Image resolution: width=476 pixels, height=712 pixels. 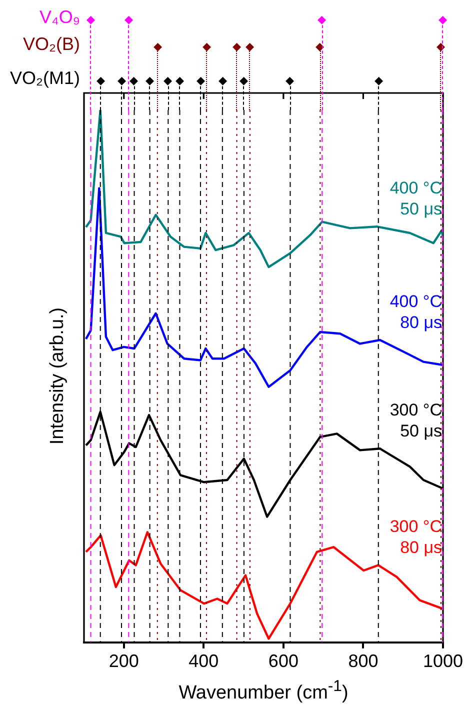 What do you see at coordinates (203, 661) in the screenshot?
I see `x-tick-label: 400` at bounding box center [203, 661].